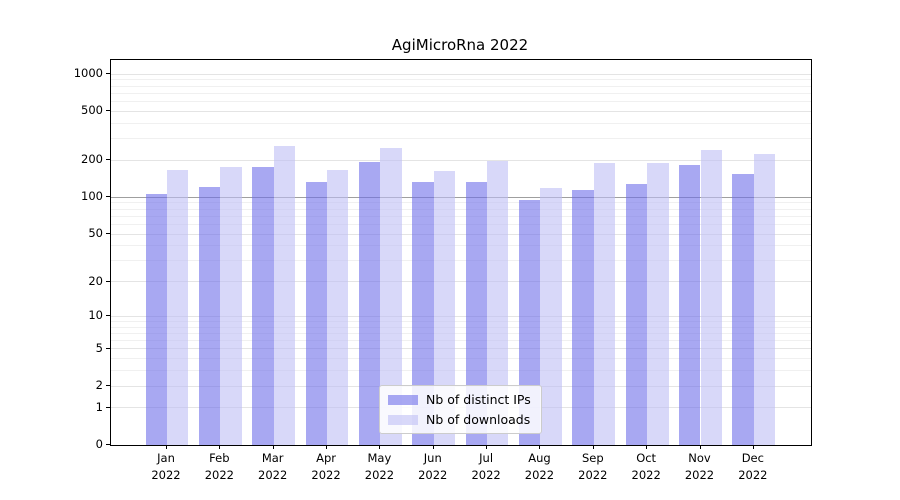 The image size is (900, 500). I want to click on x-tick-mark-oct, so click(647, 447).